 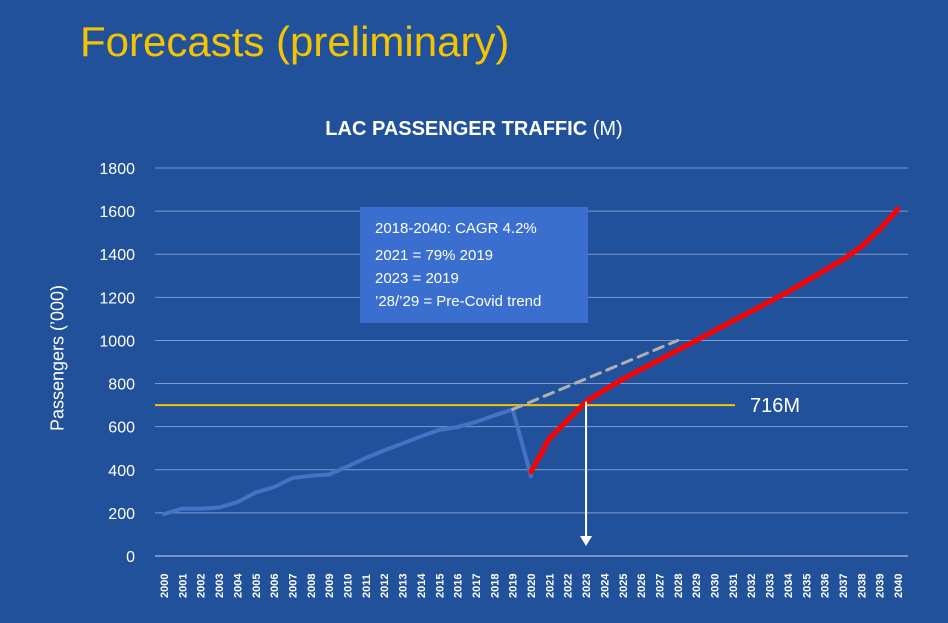 I want to click on x-tick-label-2003: 2003, so click(x=220, y=586).